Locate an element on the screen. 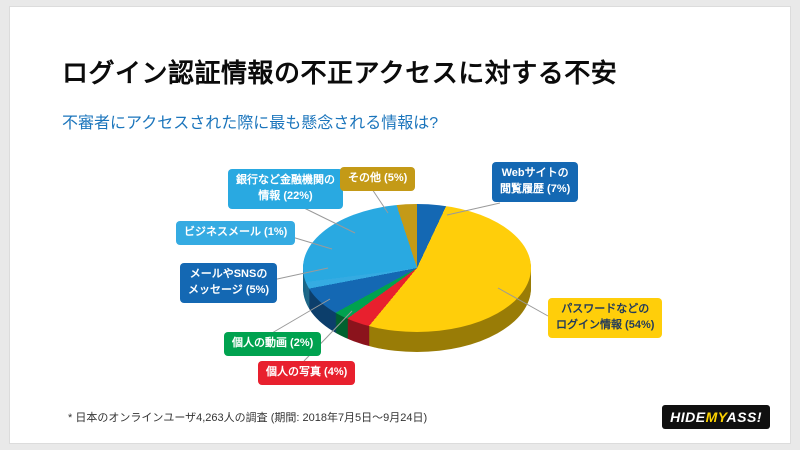 The height and width of the screenshot is (450, 800). logo-my: MY is located at coordinates (716, 417).